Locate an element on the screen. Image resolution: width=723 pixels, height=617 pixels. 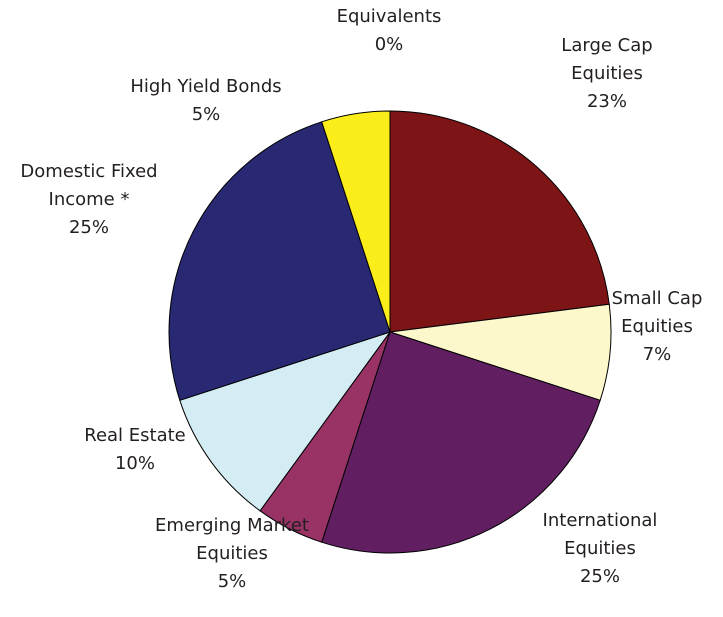
slice-label-domestic-fixed-income: Domestic Fixed Income * 25% is located at coordinates (88, 199).